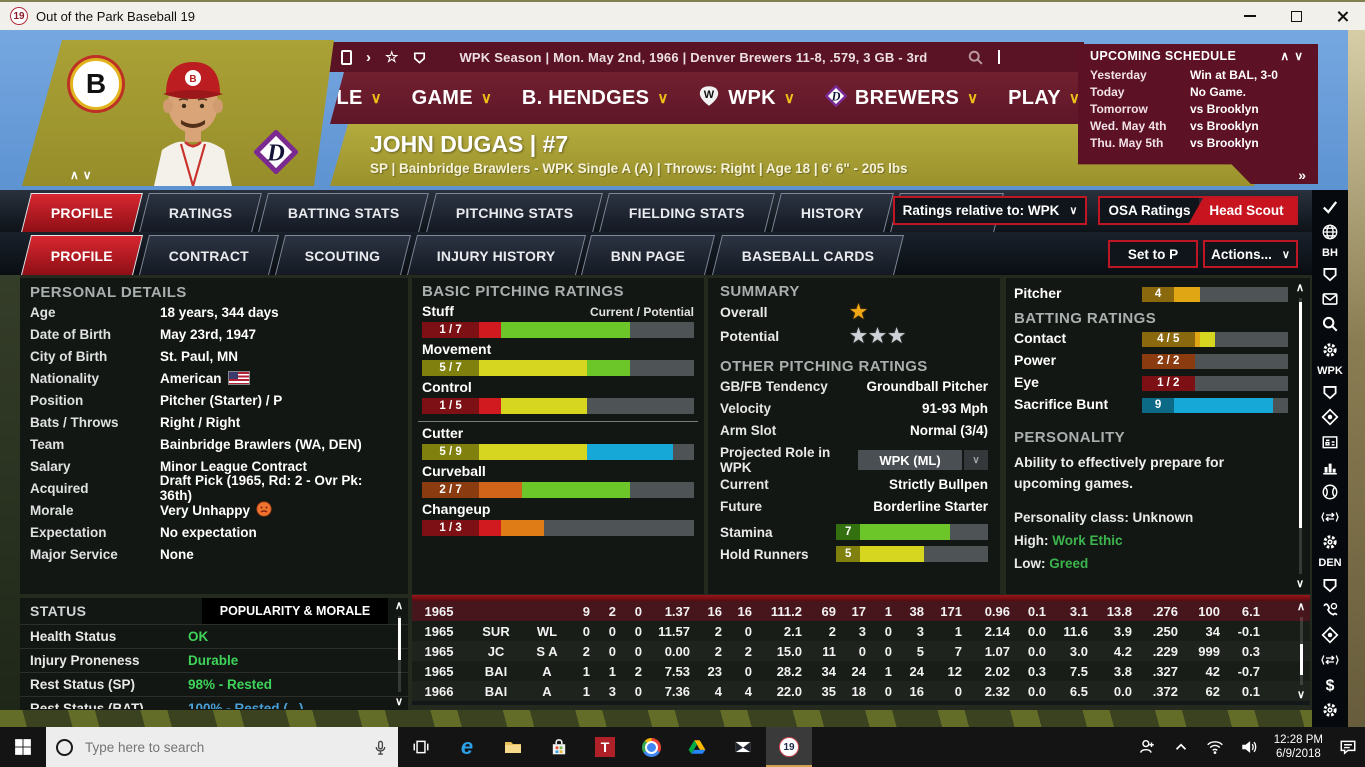  I want to click on confirm-icon, so click(1330, 207).